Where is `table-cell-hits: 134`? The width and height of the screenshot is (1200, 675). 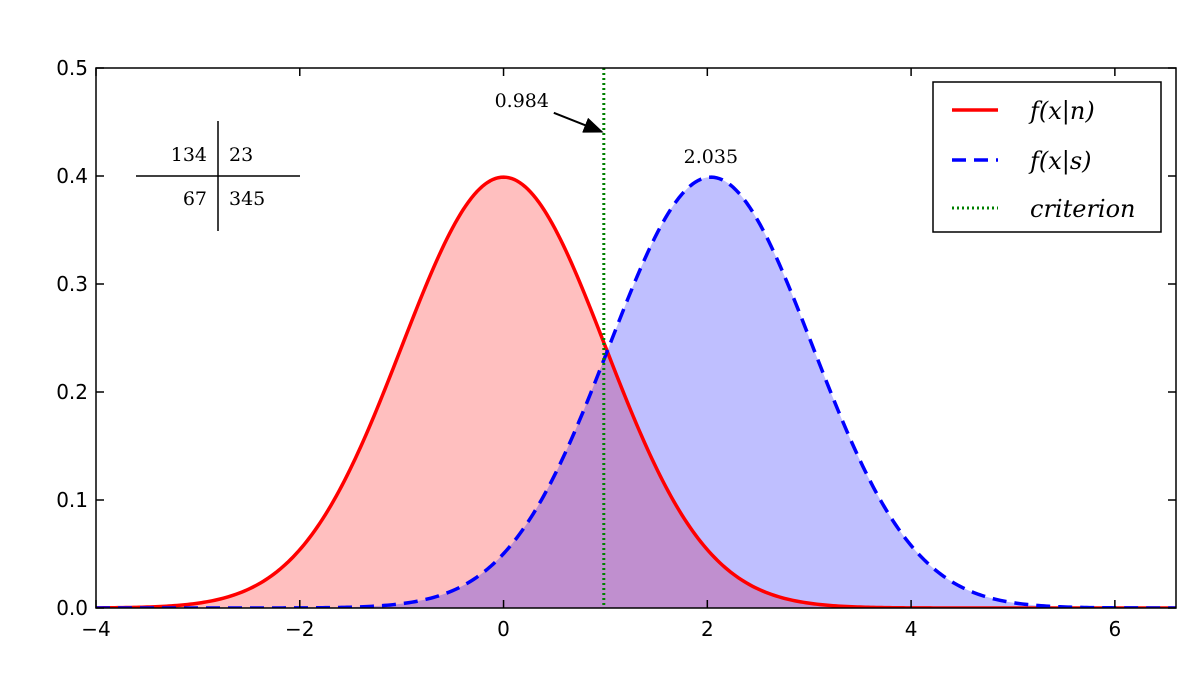 table-cell-hits: 134 is located at coordinates (189, 155).